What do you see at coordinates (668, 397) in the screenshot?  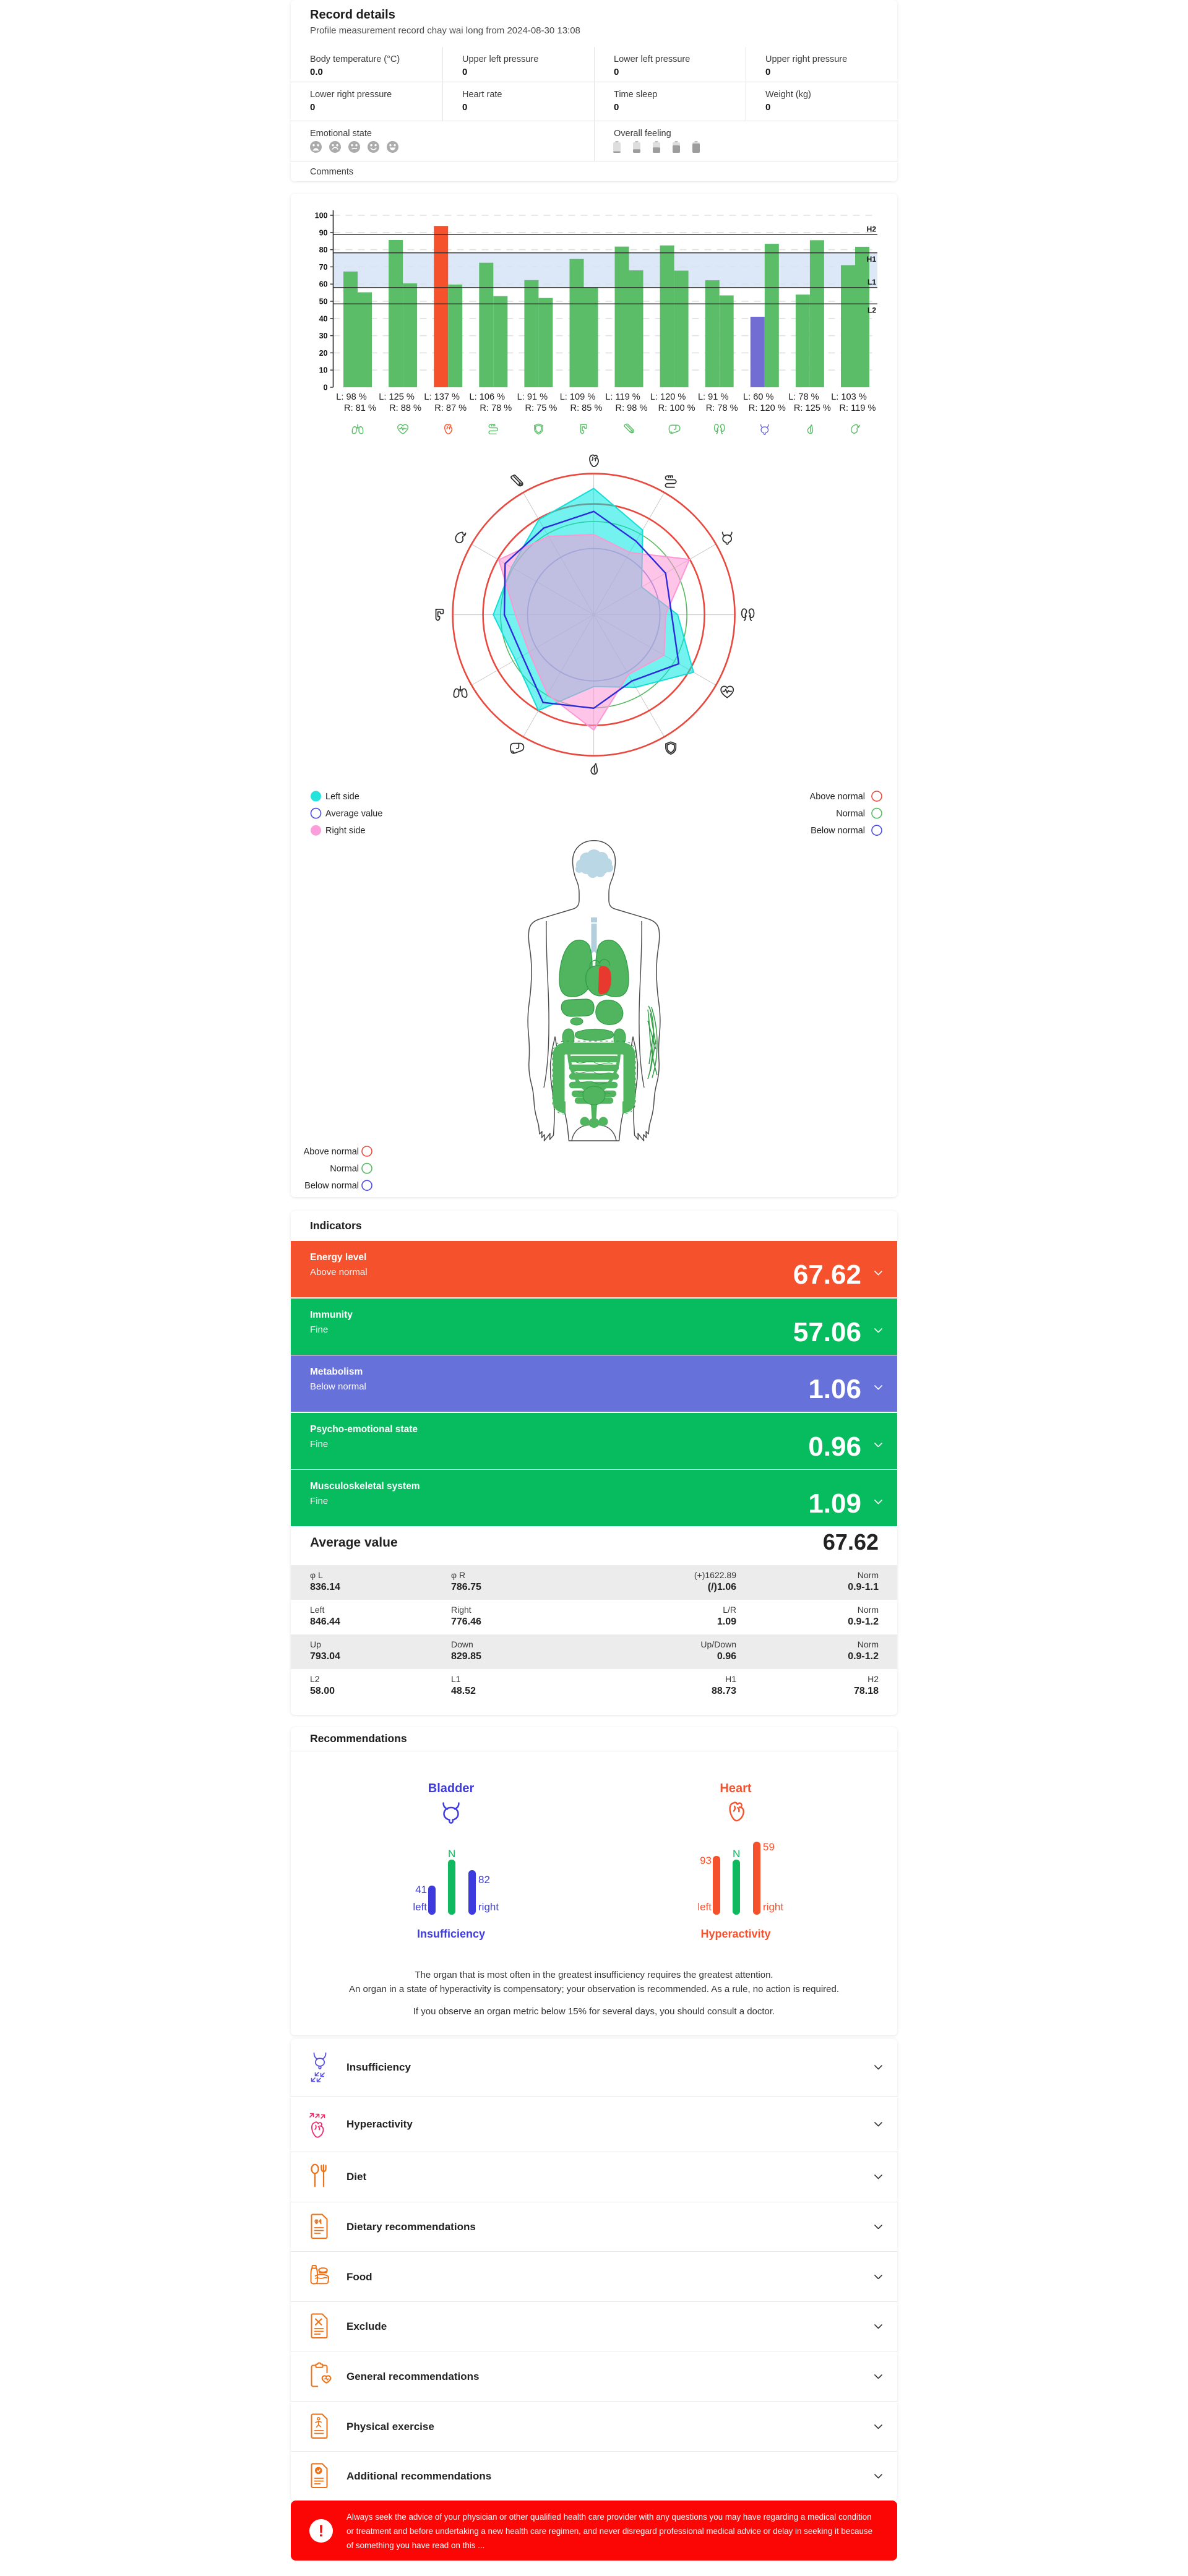 I see `svg-text: L: 120 %` at bounding box center [668, 397].